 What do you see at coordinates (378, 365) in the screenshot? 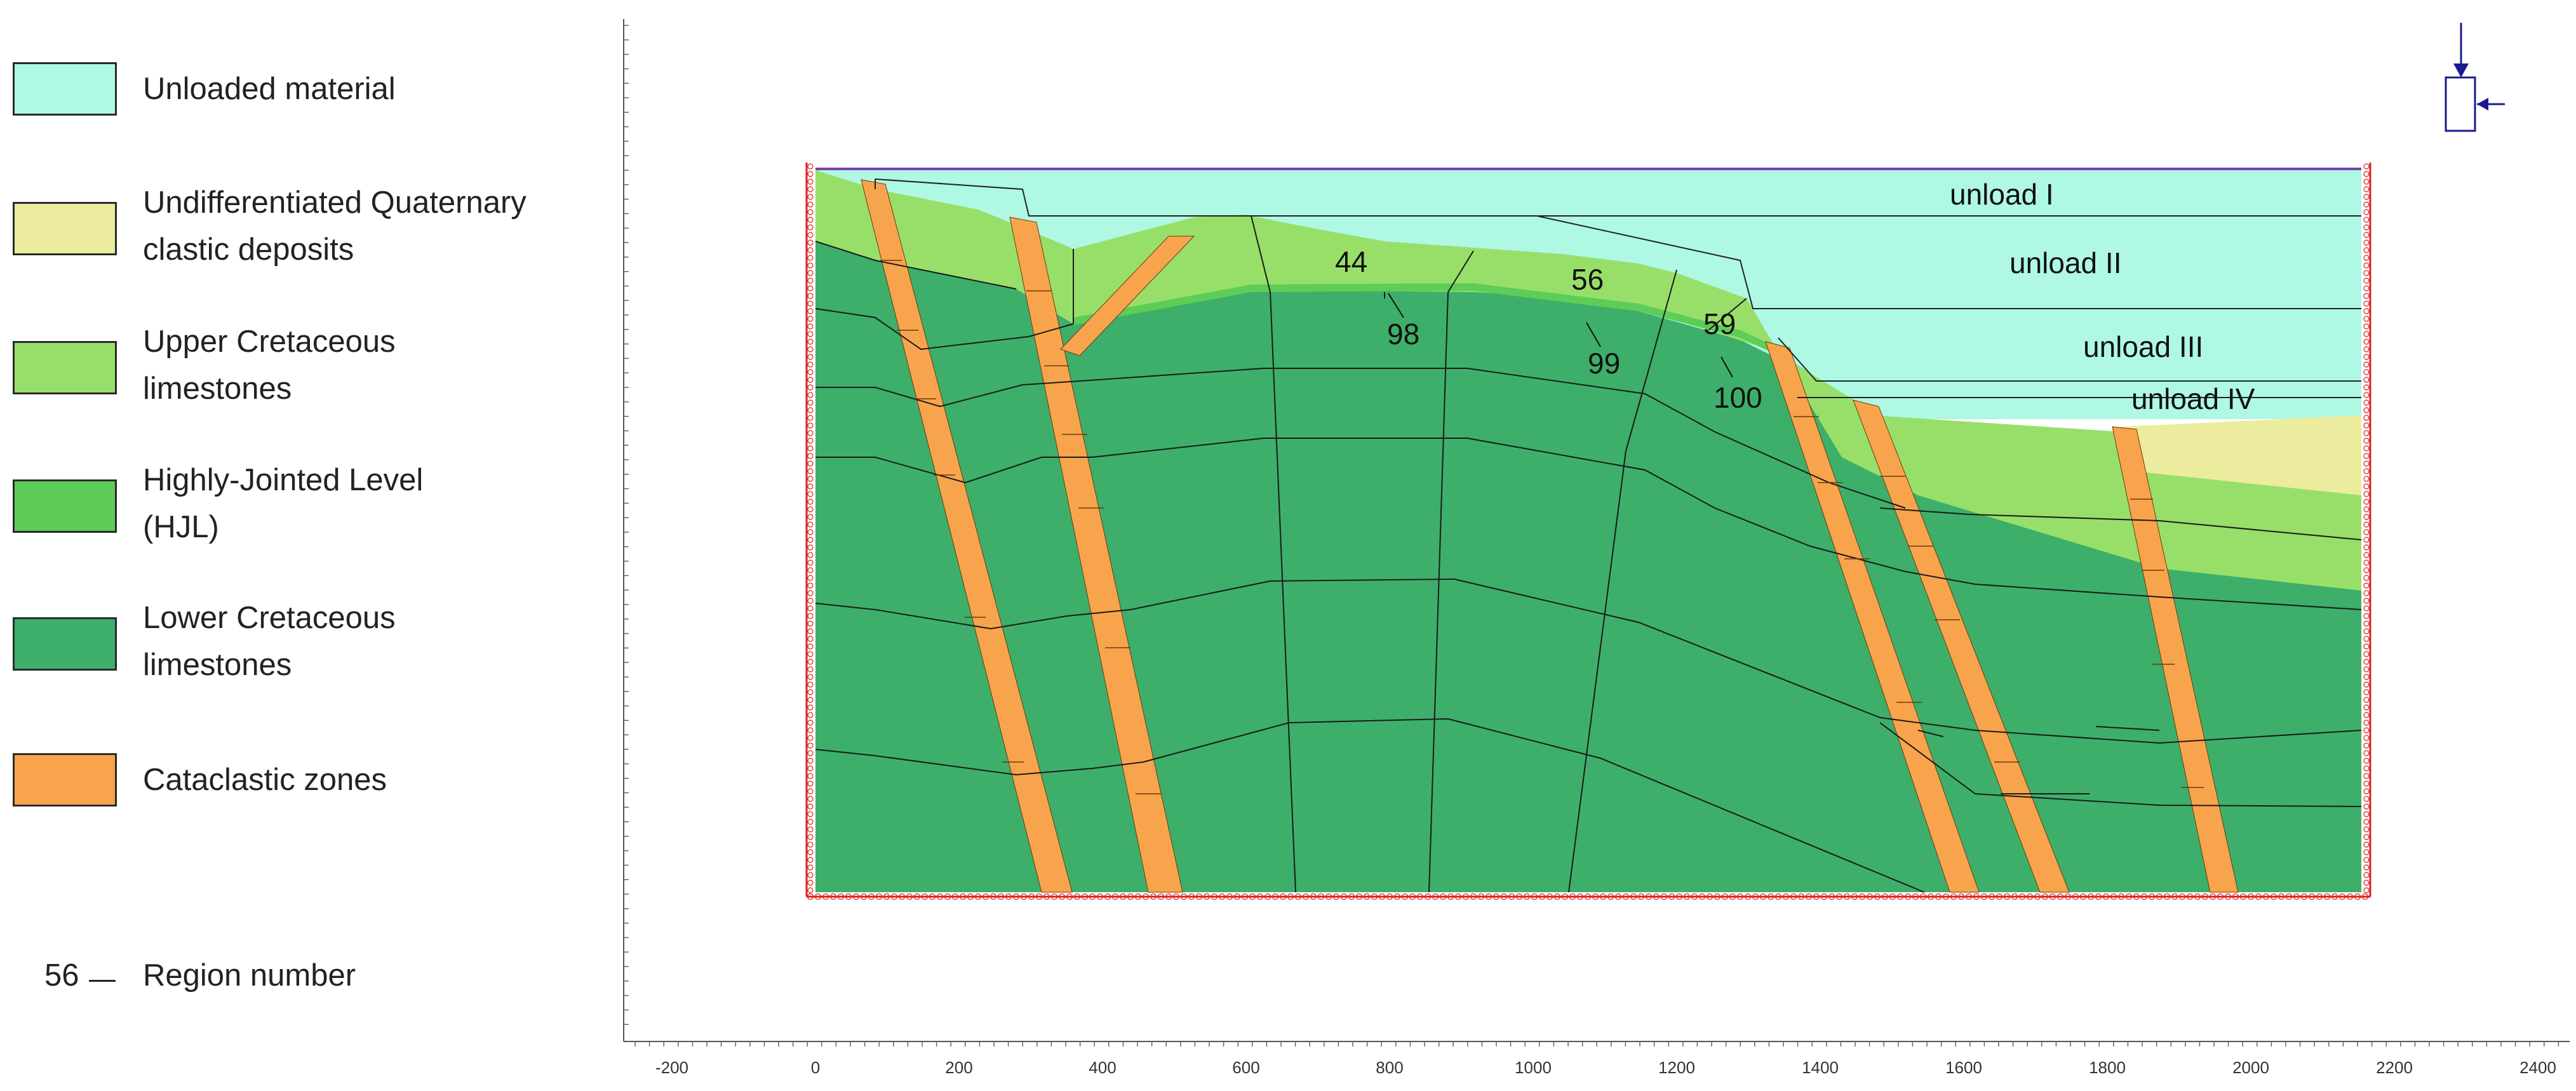
I see `legend-label: Upper Cretaceous limestones` at bounding box center [378, 365].